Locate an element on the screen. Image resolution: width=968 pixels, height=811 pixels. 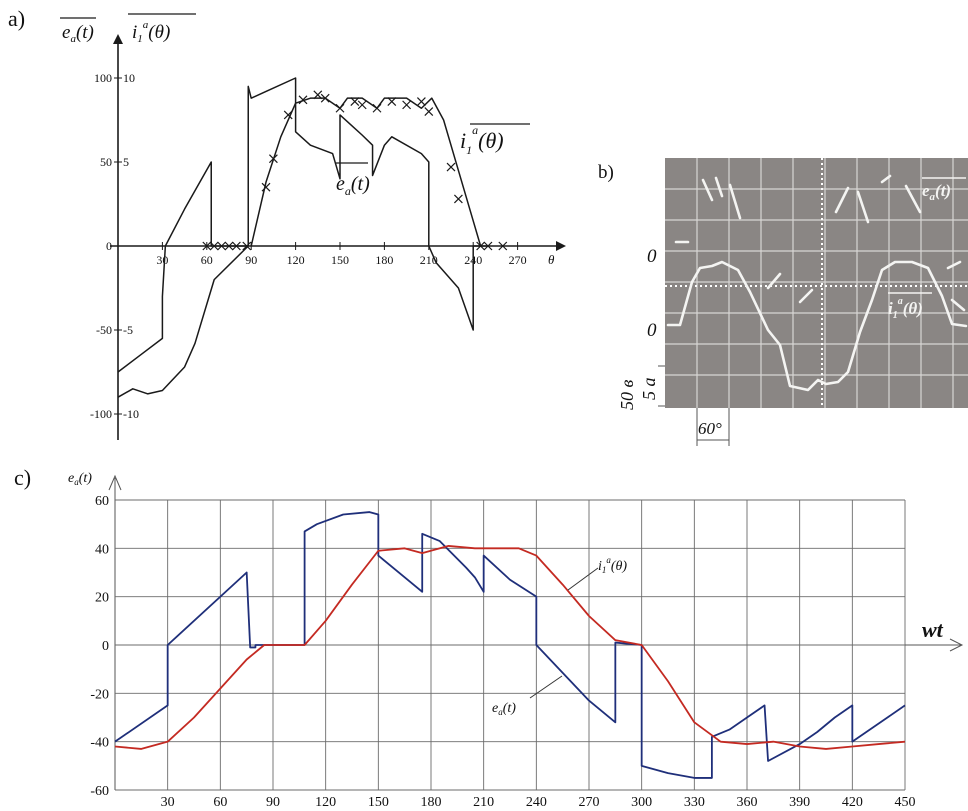
panel-c-x-tick-label: 60 is located at coordinates (220, 802).